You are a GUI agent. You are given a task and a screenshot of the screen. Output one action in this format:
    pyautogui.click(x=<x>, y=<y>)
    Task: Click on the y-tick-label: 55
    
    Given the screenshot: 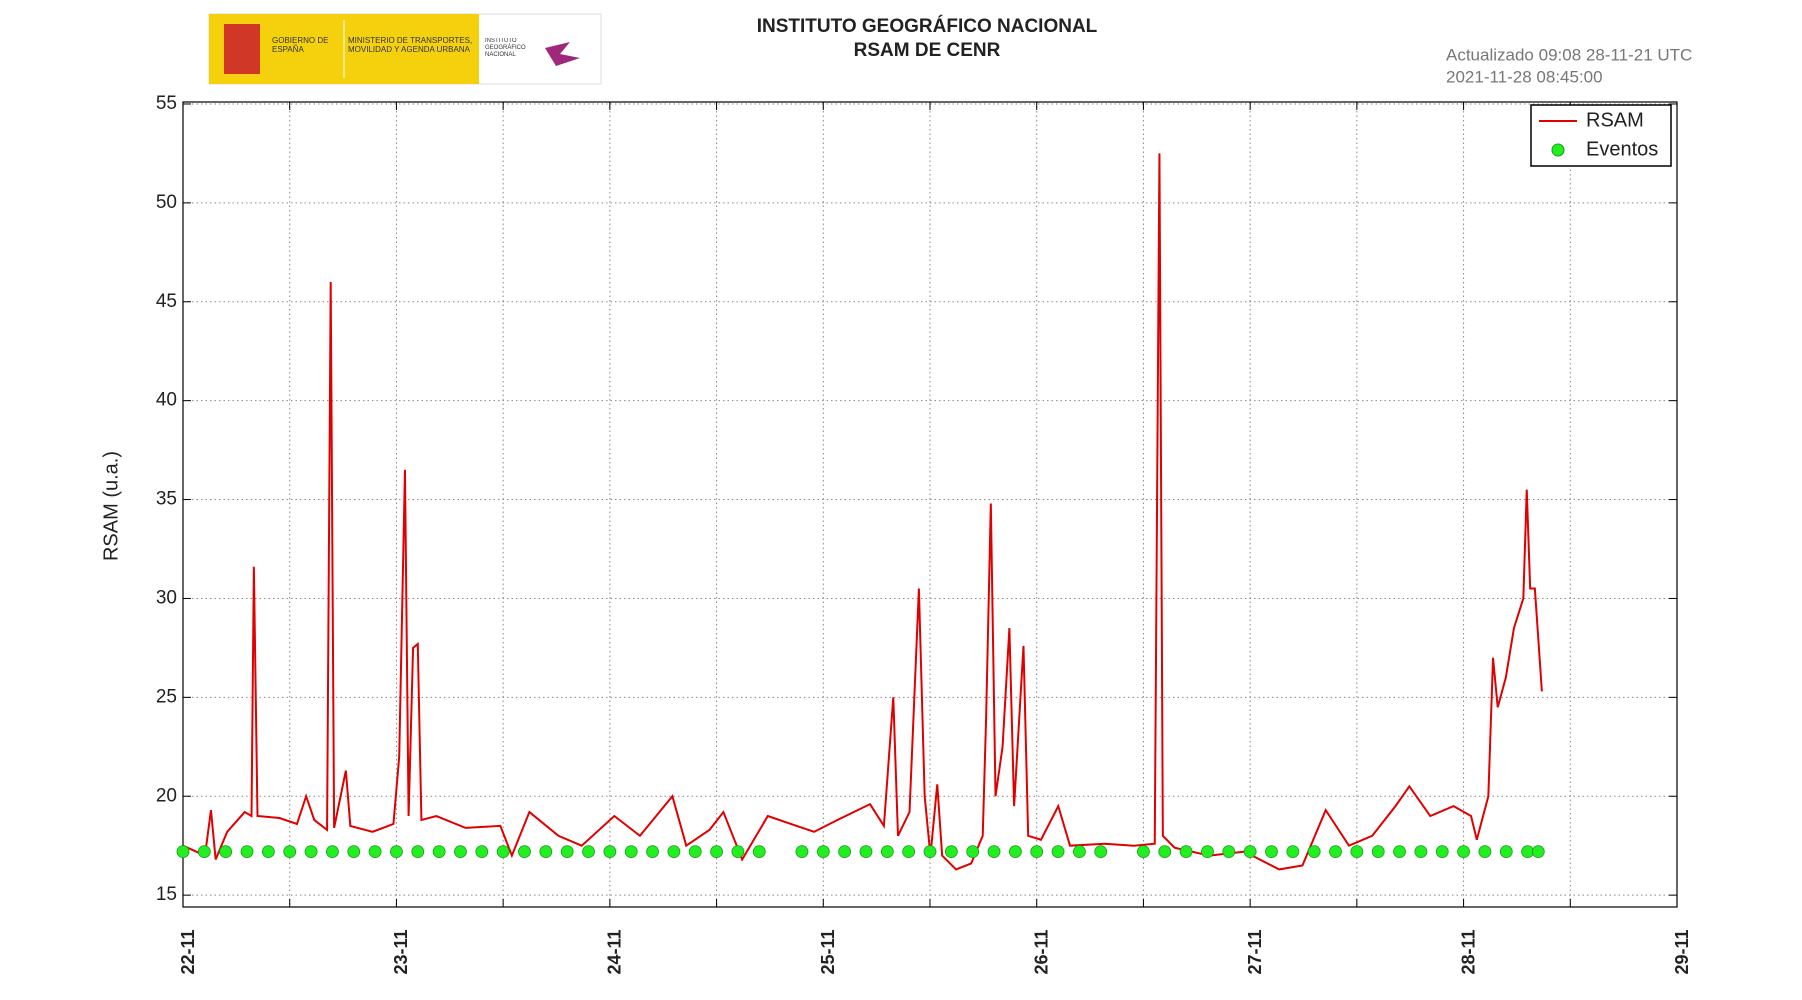 What is the action you would take?
    pyautogui.click(x=166, y=103)
    